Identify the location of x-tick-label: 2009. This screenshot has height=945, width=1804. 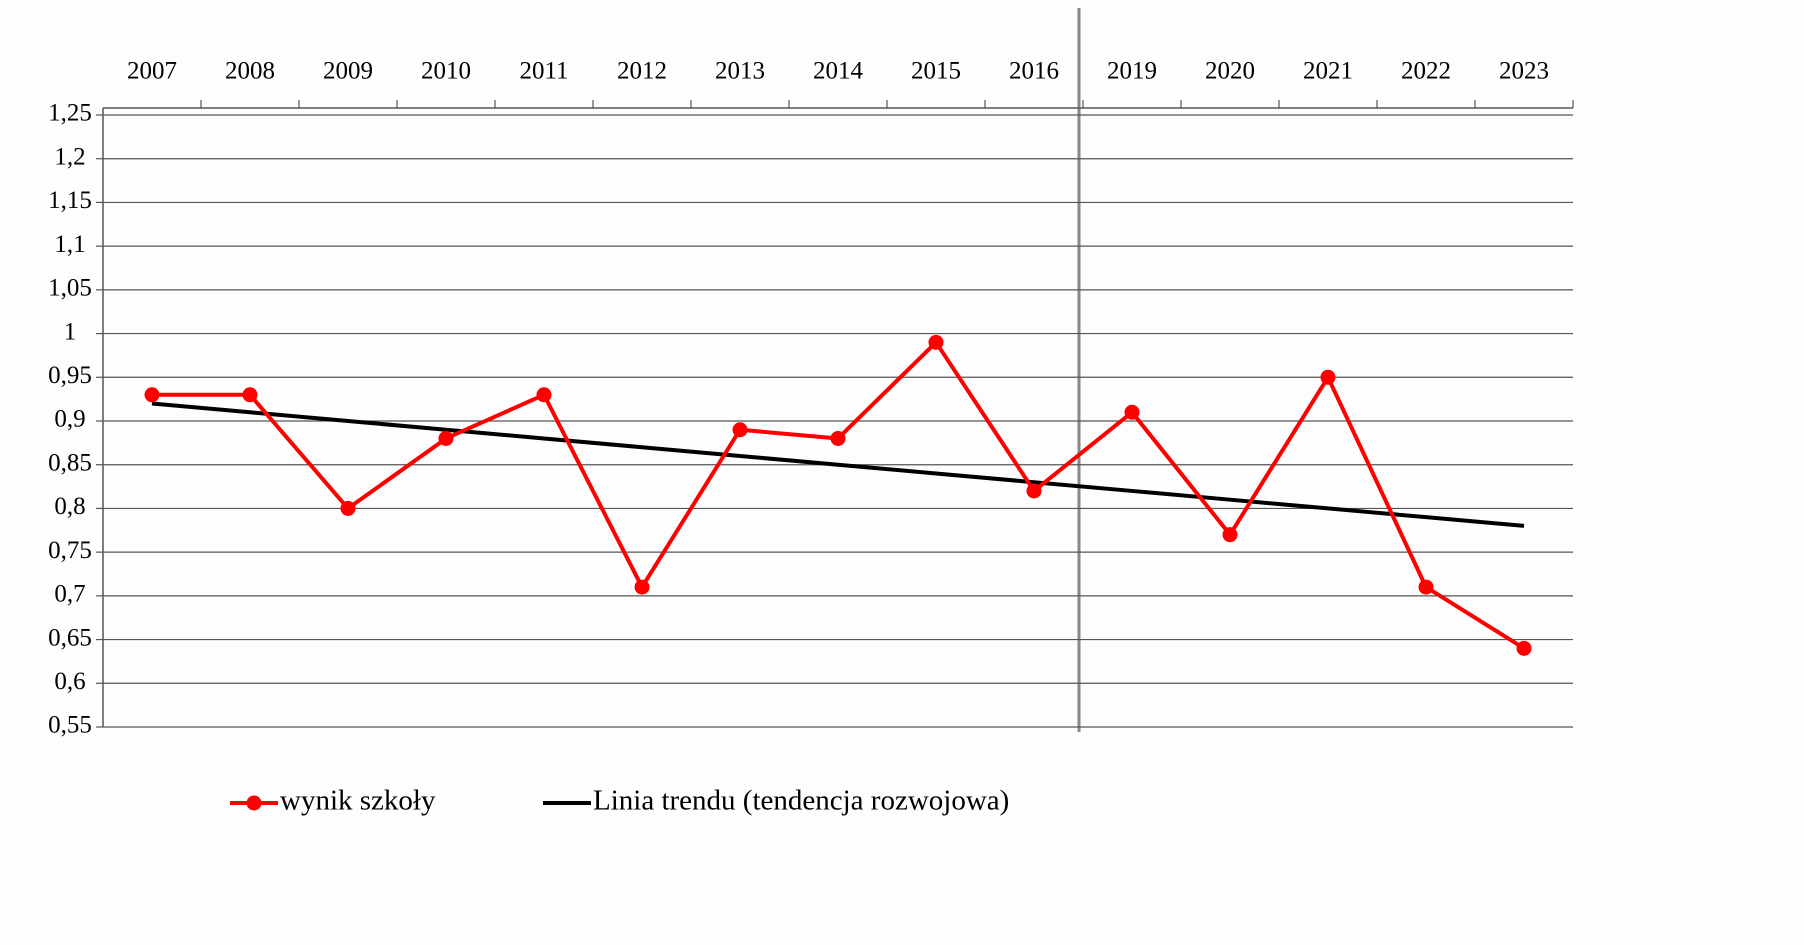
(348, 71).